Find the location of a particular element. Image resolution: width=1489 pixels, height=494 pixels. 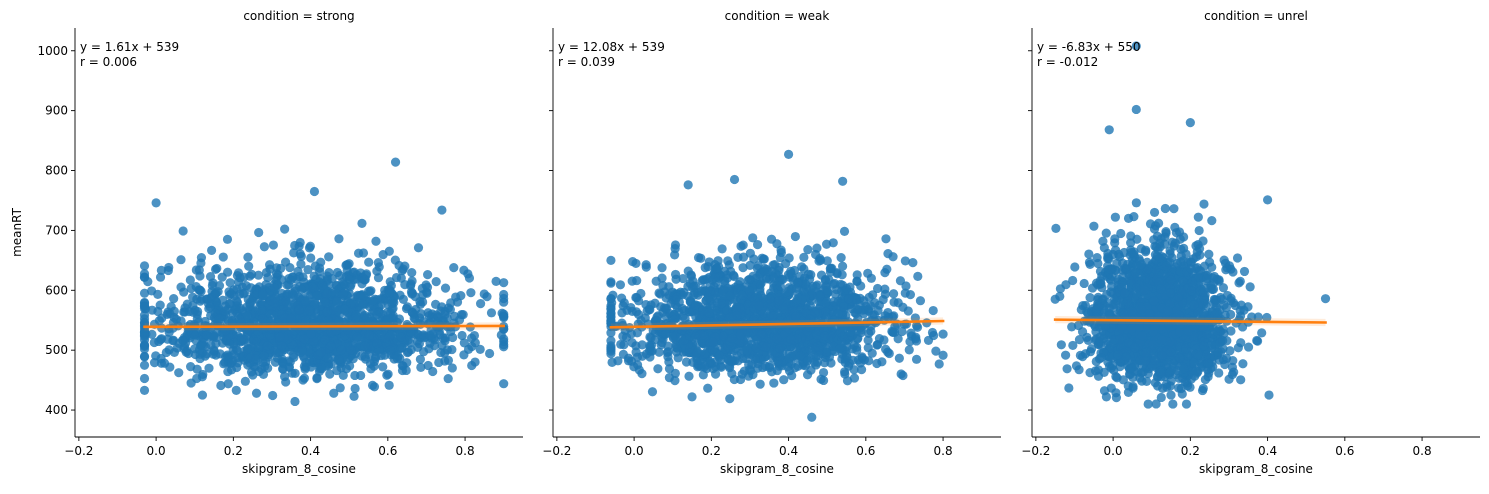

scatter-points is located at coordinates (1191, 224).